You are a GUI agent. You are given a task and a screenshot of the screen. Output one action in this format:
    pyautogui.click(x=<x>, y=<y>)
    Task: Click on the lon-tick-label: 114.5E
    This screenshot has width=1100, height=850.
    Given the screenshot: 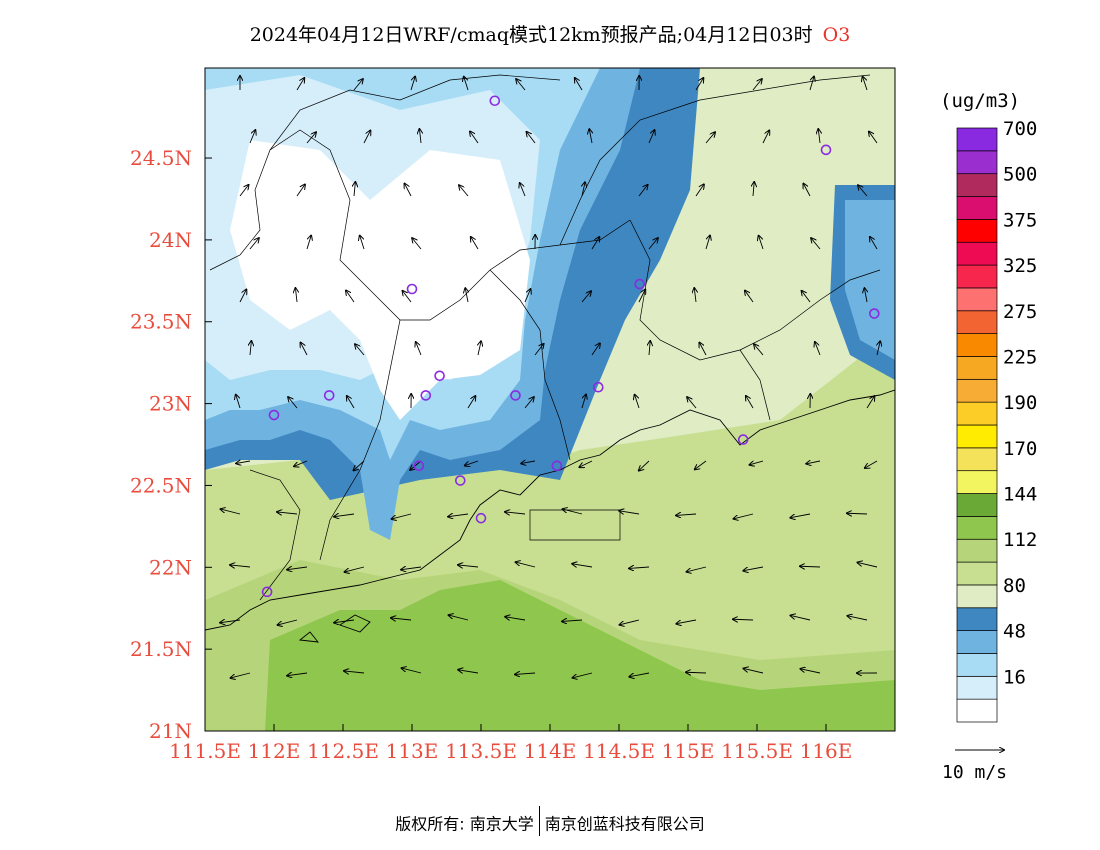 What is the action you would take?
    pyautogui.click(x=619, y=751)
    